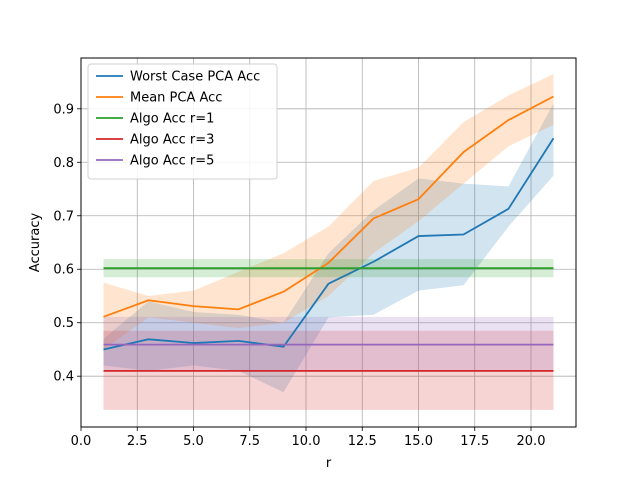 The image size is (640, 480). I want to click on y-tick-label: 0.9, so click(63, 109).